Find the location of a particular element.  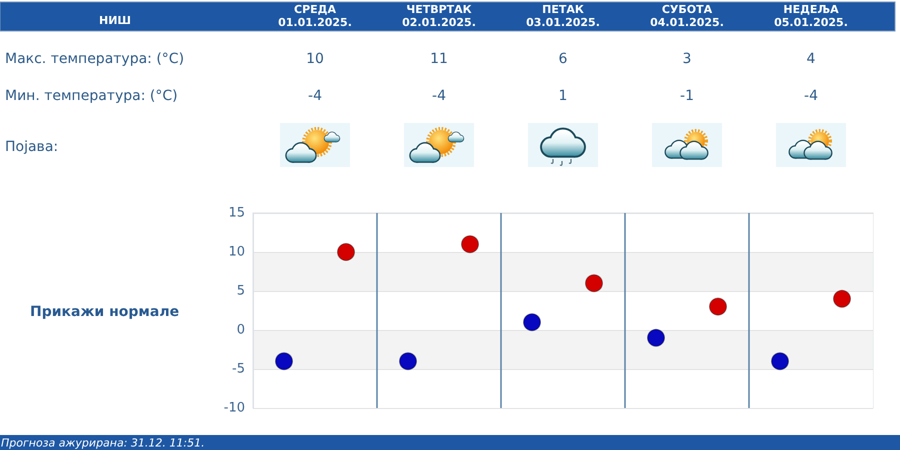

y-tick-label: -10 is located at coordinates (234, 408).